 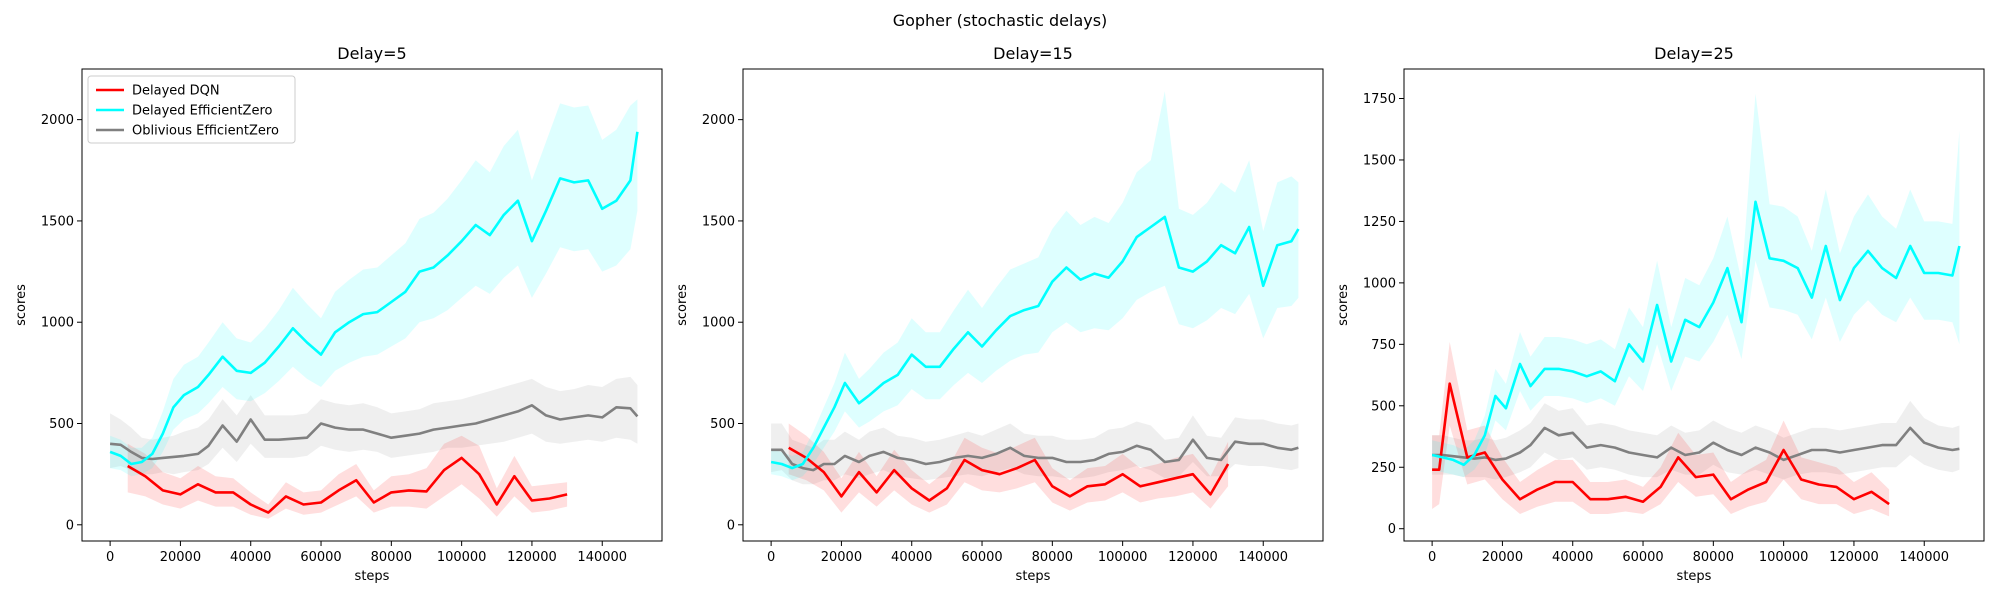 I want to click on legend-label-delayed-efficientzero: Delayed EfficientZero, so click(x=202, y=111).